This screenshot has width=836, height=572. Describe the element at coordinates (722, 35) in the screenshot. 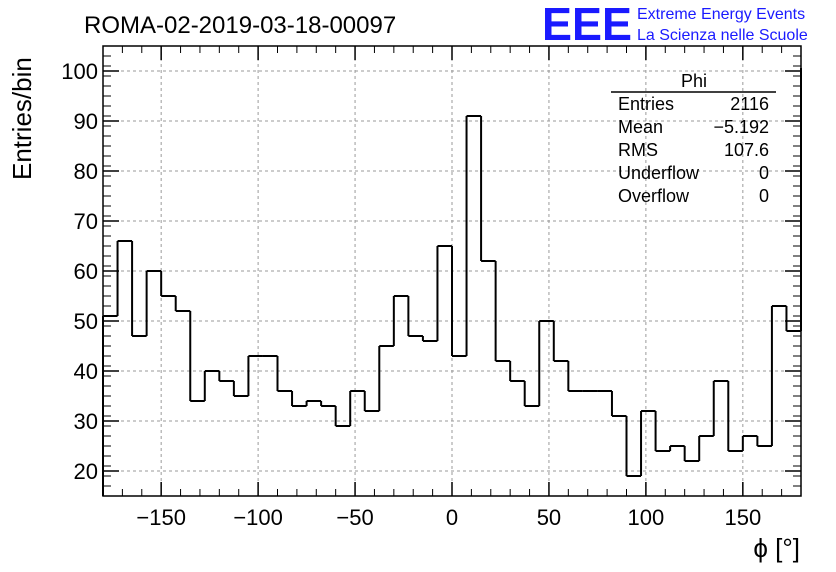

I see `logo-line-2: La Scienza nelle Scuole` at that location.